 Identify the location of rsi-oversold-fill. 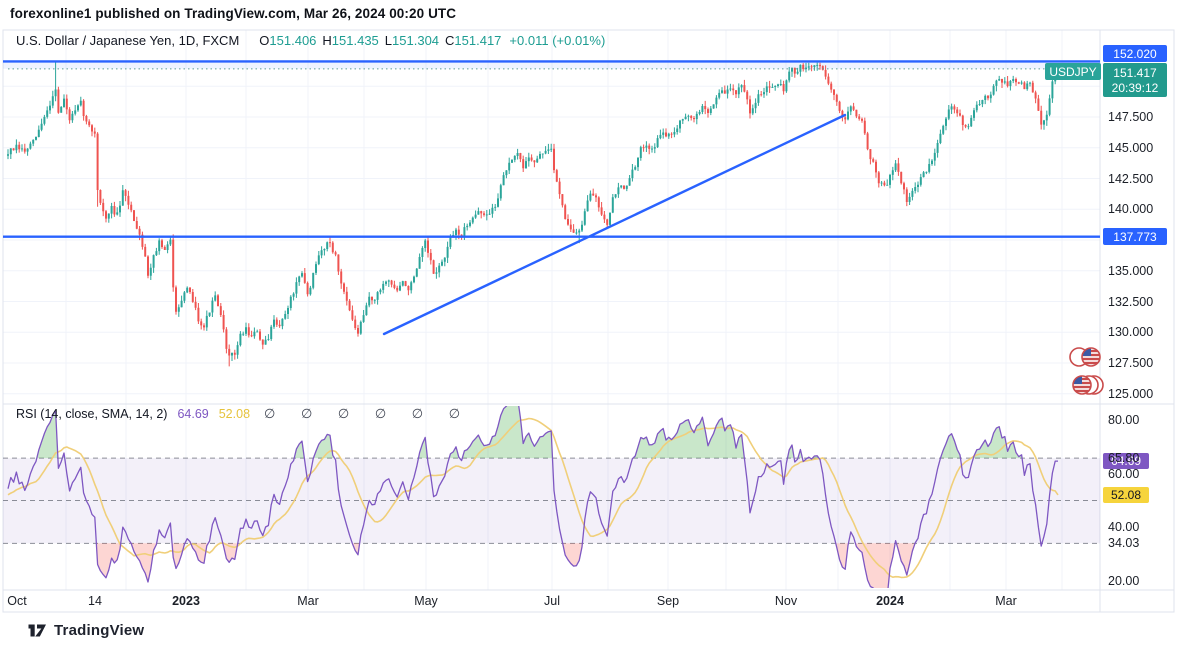
(569, 565).